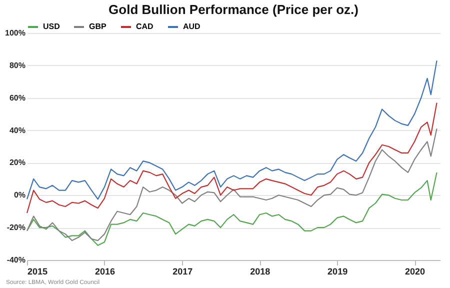 The height and width of the screenshot is (288, 450). Describe the element at coordinates (260, 271) in the screenshot. I see `x-tick-label: 2018` at that location.